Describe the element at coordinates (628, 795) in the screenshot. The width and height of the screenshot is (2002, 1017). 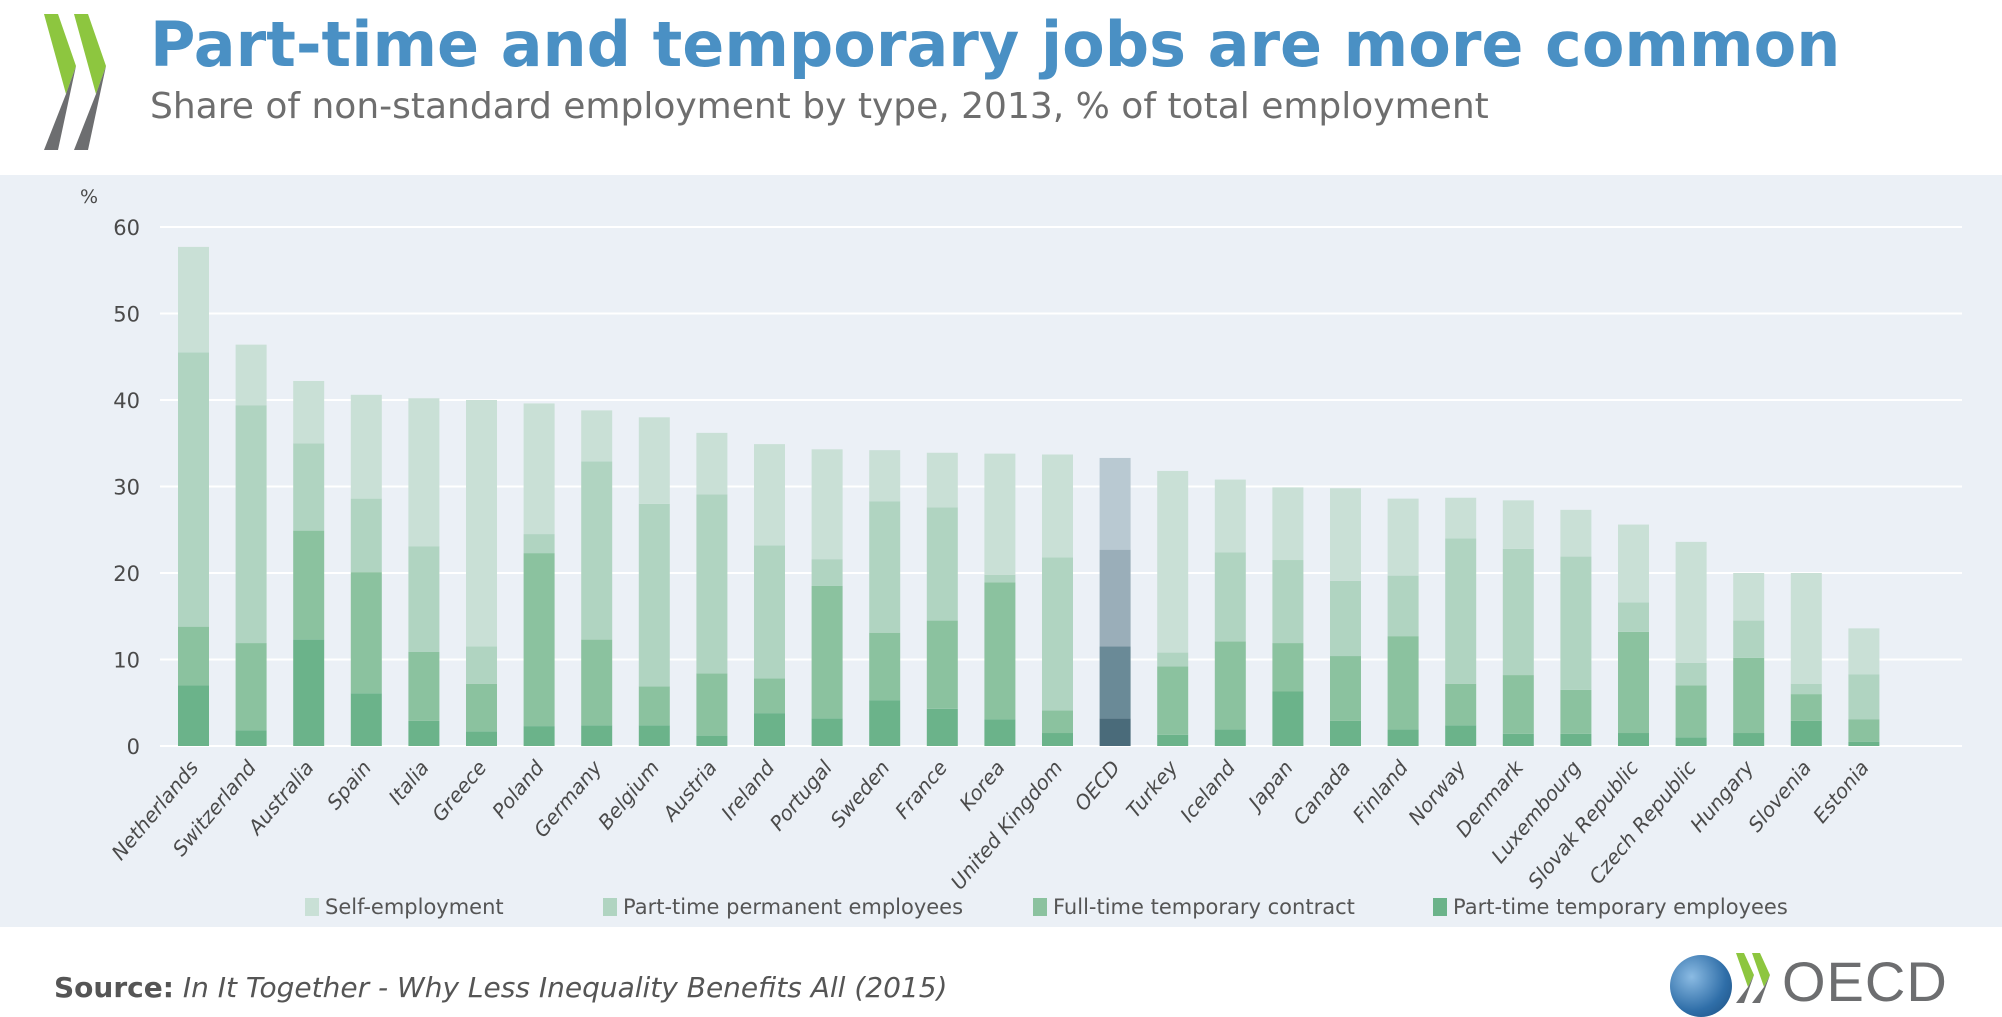
I see `x-tick-label: Belgium` at that location.